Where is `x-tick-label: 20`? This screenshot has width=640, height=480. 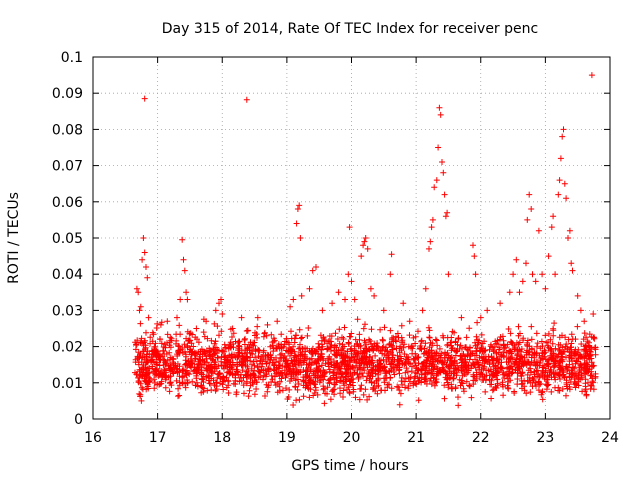 x-tick-label: 20 is located at coordinates (352, 438).